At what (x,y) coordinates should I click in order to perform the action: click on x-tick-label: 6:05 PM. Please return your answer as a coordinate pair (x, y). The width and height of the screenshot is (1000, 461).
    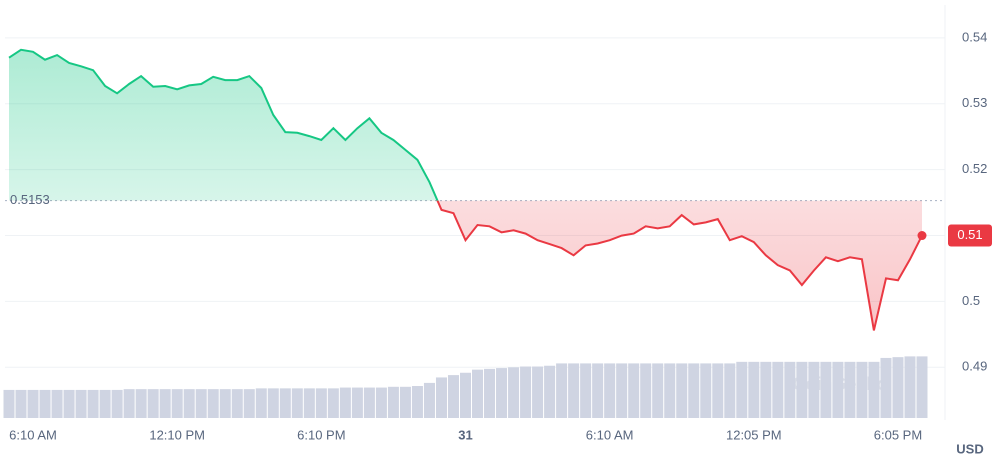
    Looking at the image, I should click on (898, 434).